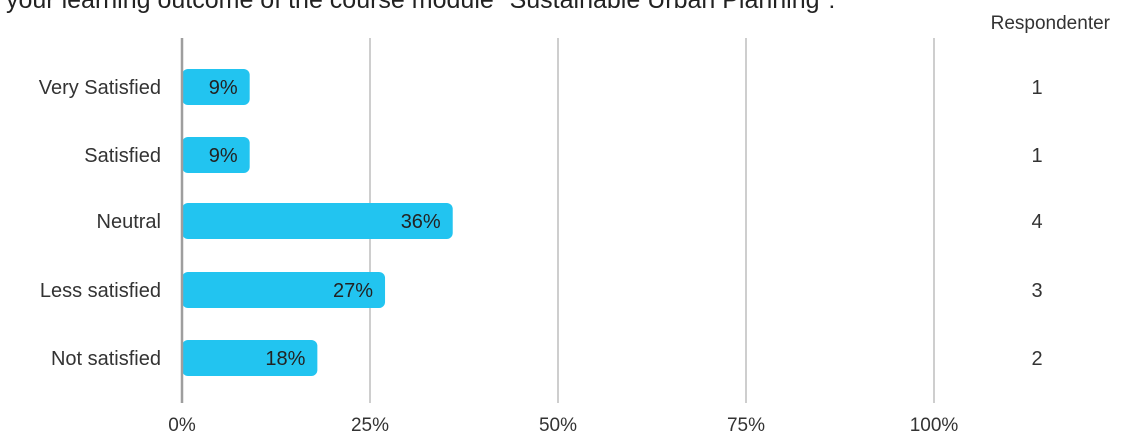  What do you see at coordinates (1036, 222) in the screenshot?
I see `respondent-count: 4` at bounding box center [1036, 222].